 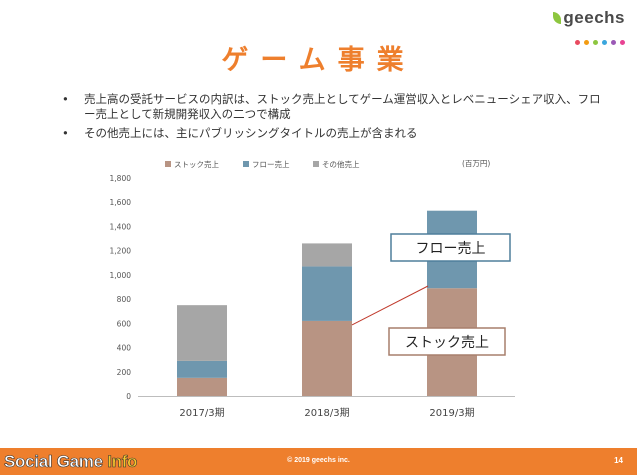 What do you see at coordinates (122, 462) in the screenshot?
I see `watermark-accent: Info` at bounding box center [122, 462].